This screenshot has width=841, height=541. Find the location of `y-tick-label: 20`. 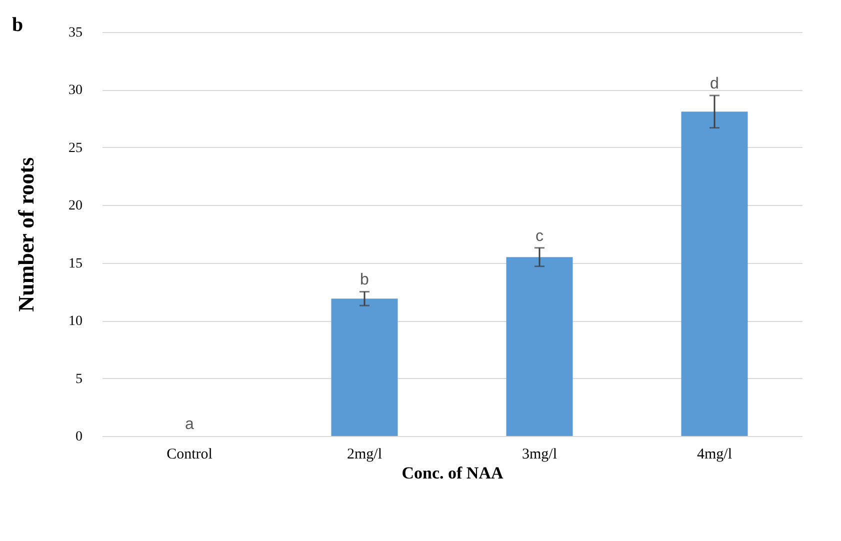

y-tick-label: 20 is located at coordinates (75, 206).